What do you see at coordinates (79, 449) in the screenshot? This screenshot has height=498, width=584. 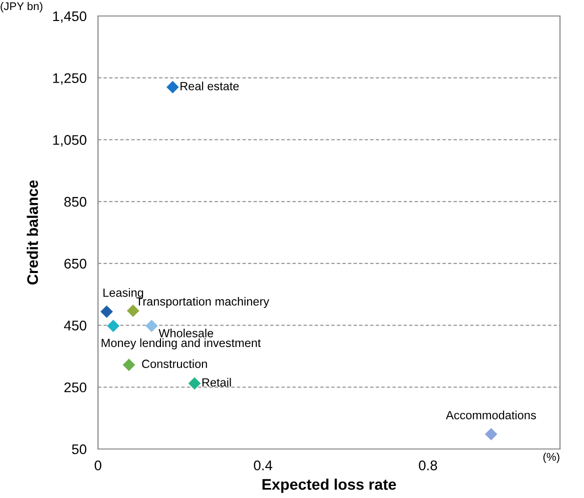 I see `y-tick-label: 50` at bounding box center [79, 449].